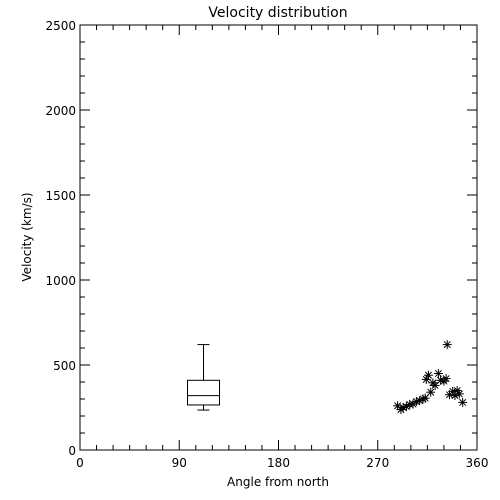  Describe the element at coordinates (278, 463) in the screenshot. I see `x-tick-label: 180` at that location.